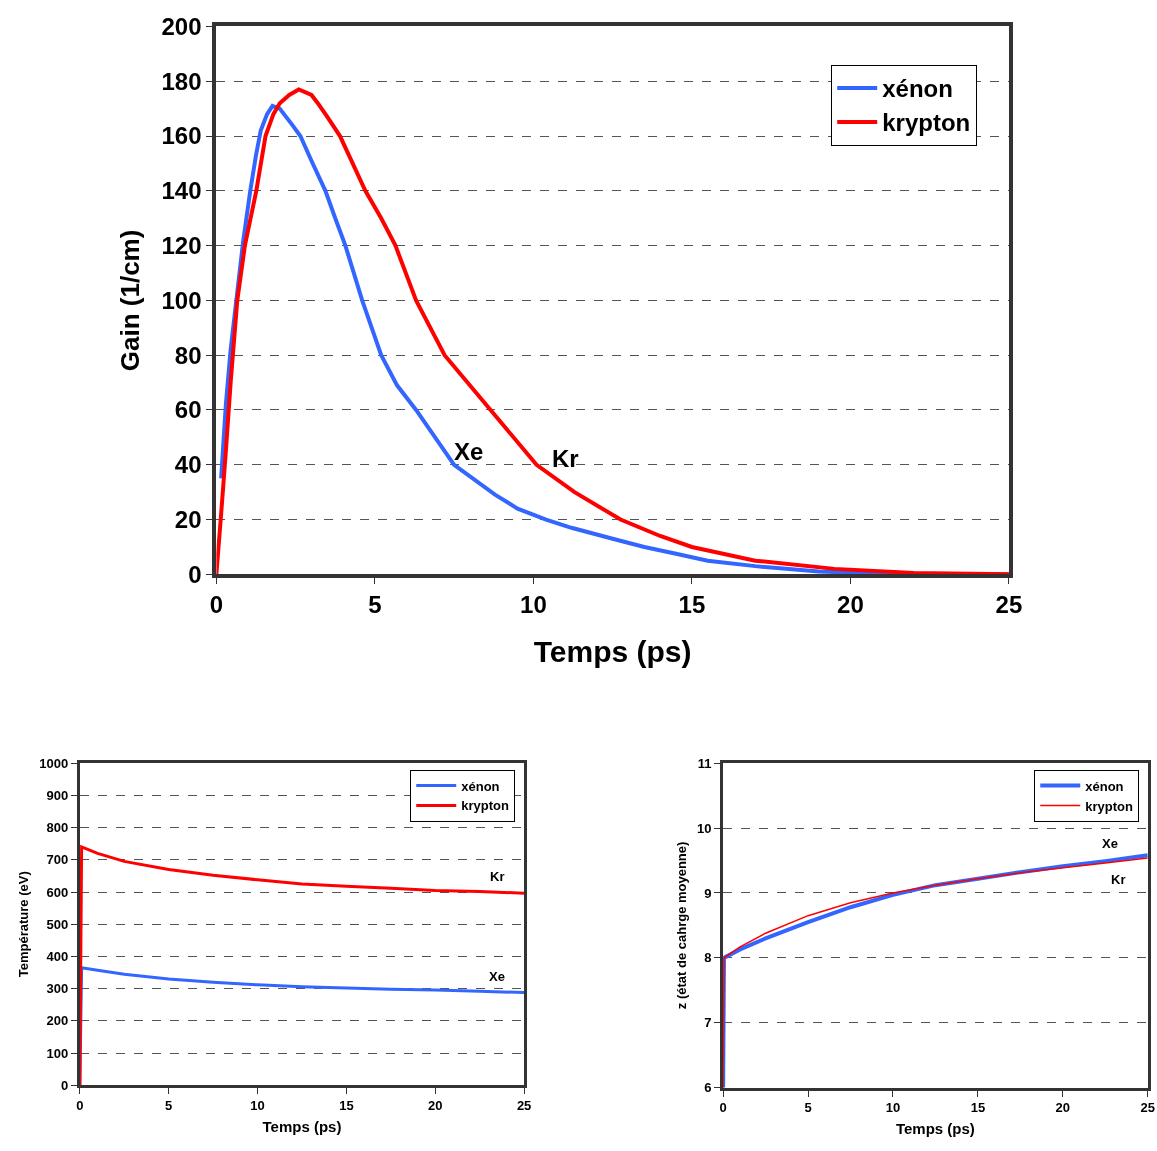 Image resolution: width=1157 pixels, height=1151 pixels. What do you see at coordinates (57, 924) in the screenshot?
I see `y-tick-label: 500` at bounding box center [57, 924].